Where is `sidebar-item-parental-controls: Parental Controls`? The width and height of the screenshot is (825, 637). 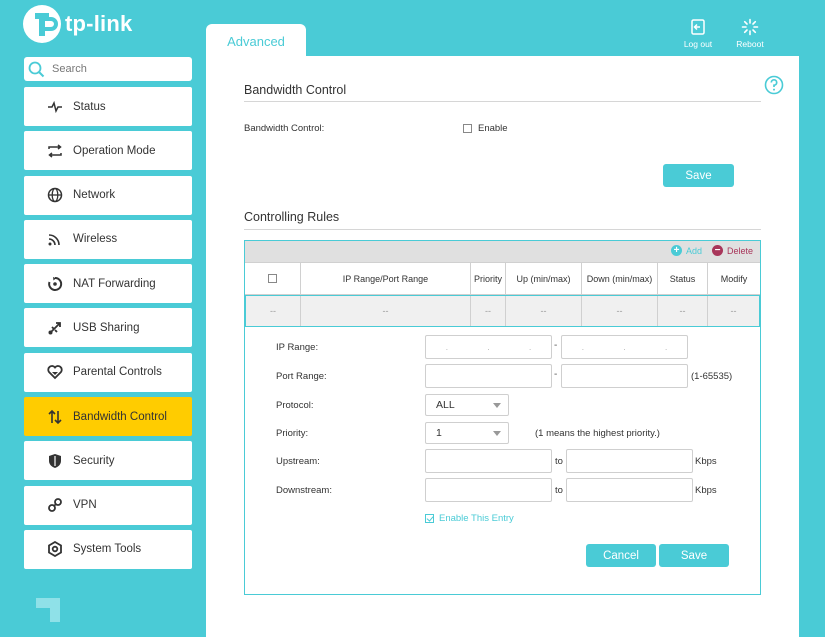 sidebar-item-parental-controls: Parental Controls is located at coordinates (108, 372).